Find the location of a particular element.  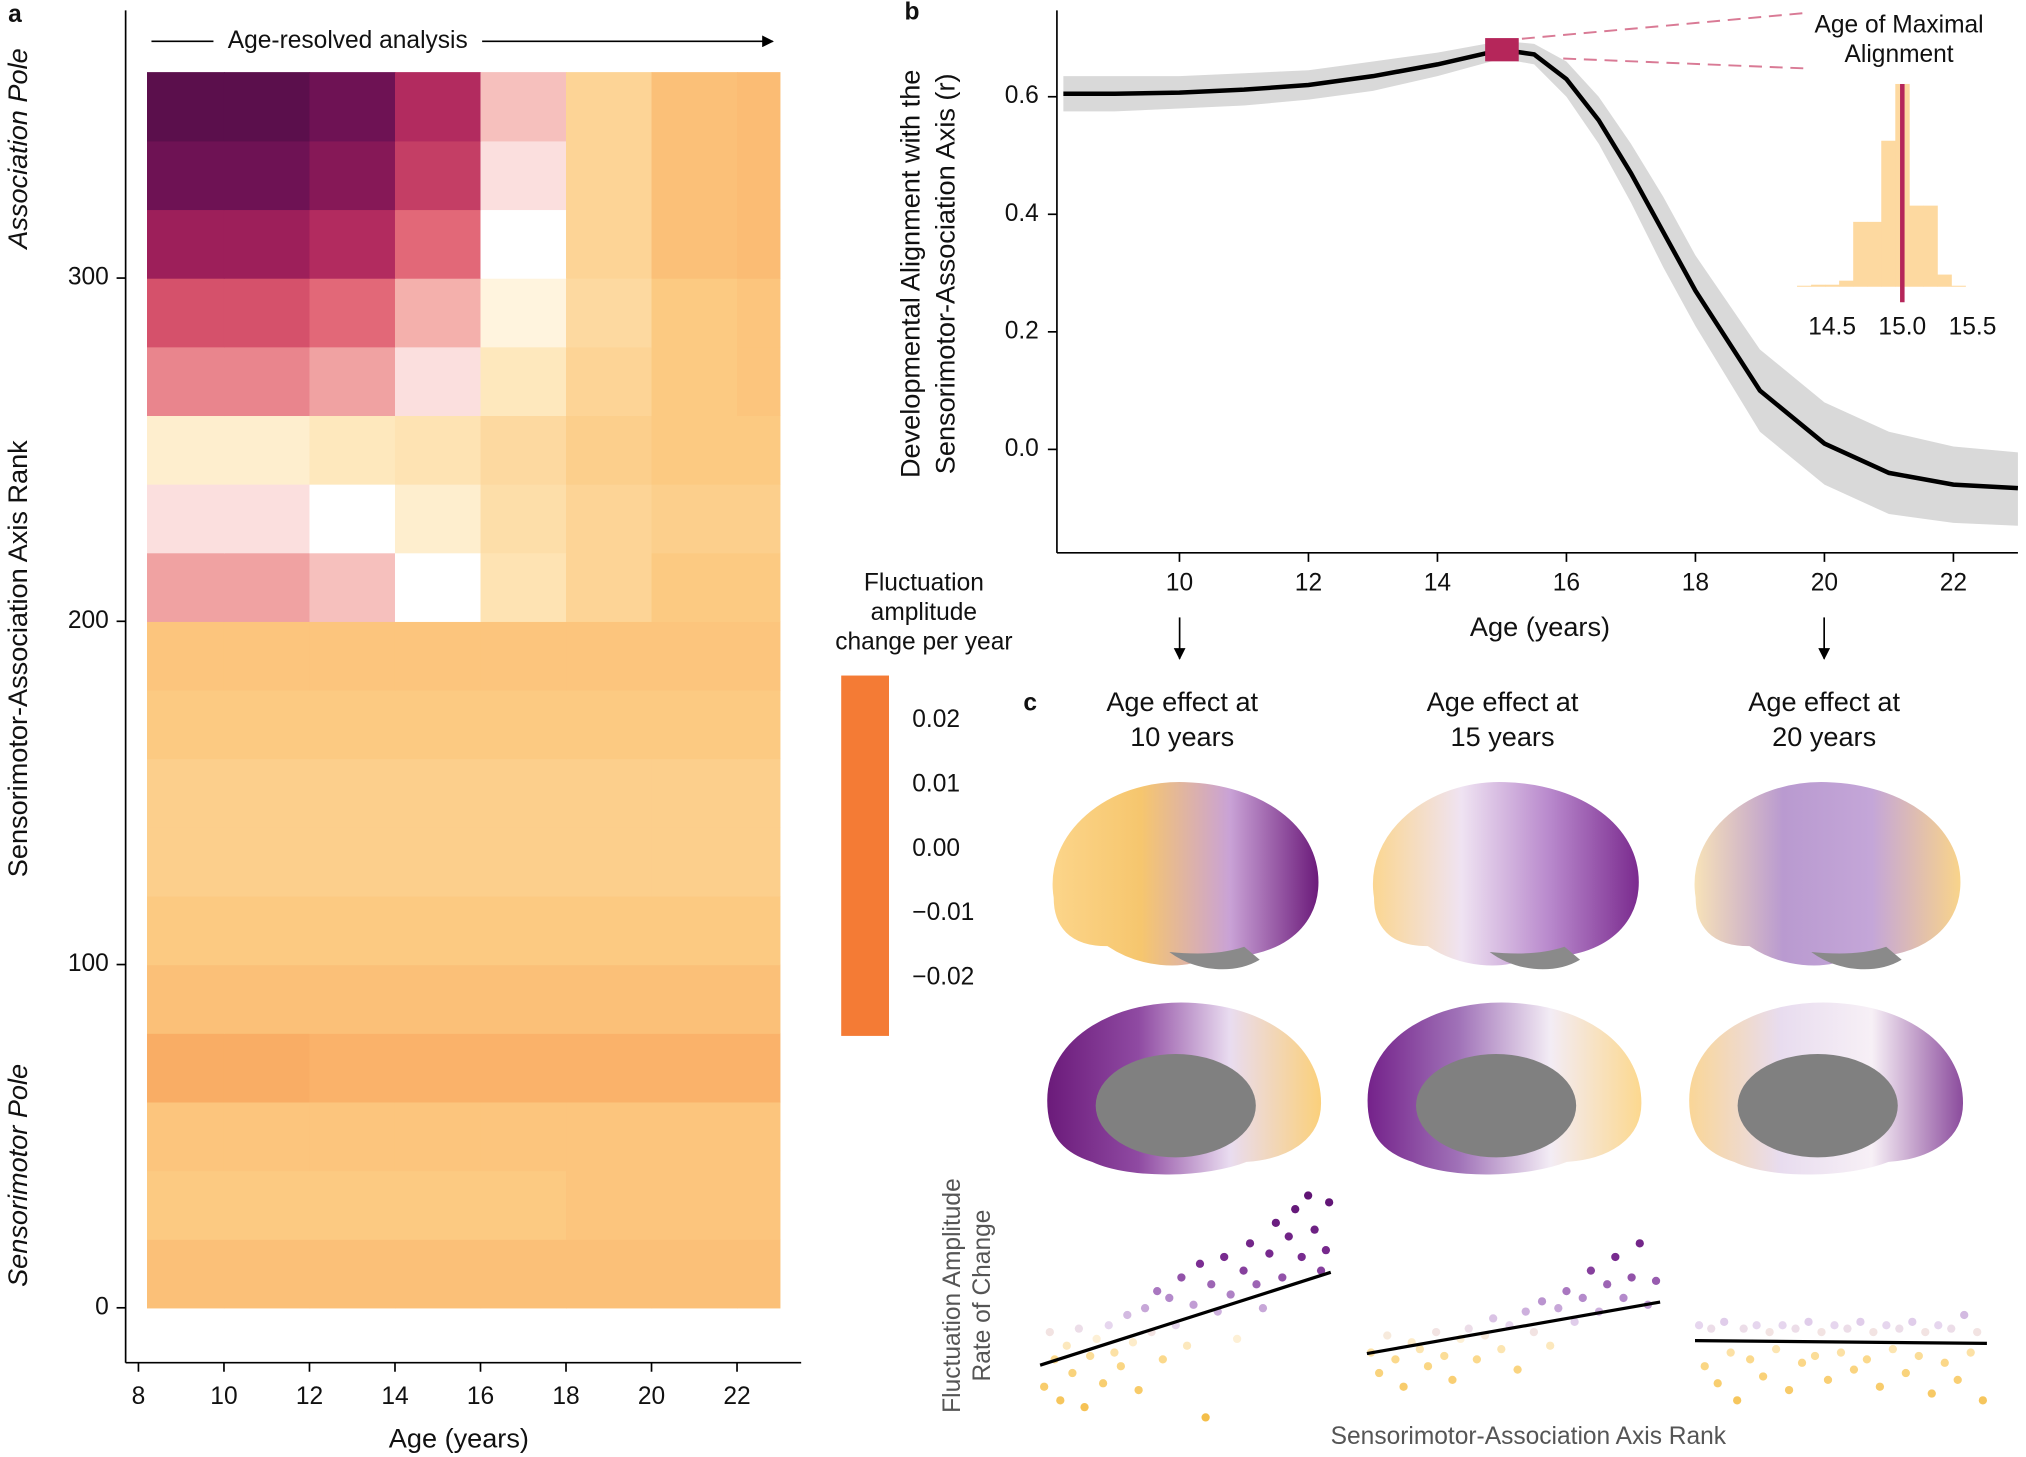

x-tick-label: 10 is located at coordinates (1179, 582).